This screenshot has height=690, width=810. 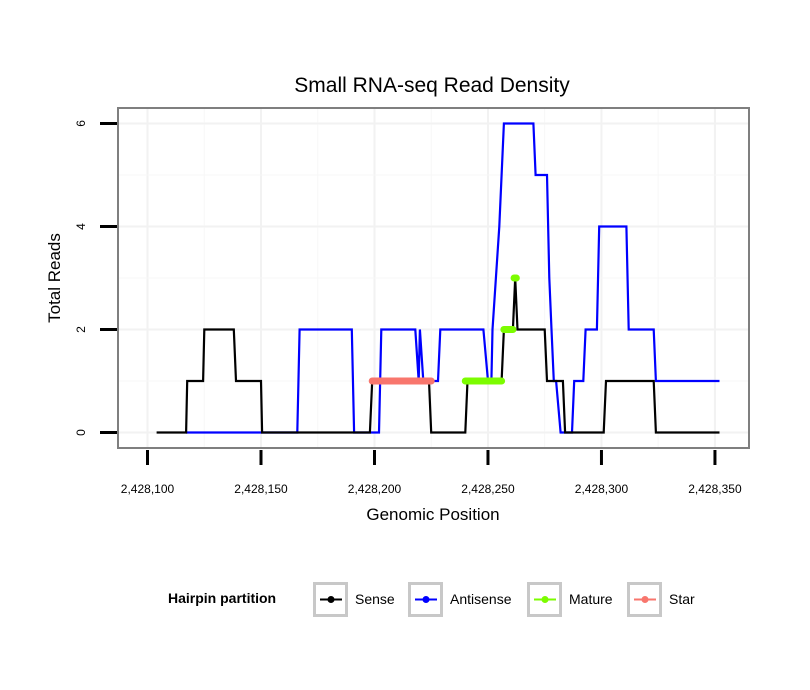 I want to click on y-tick-label: 0, so click(x=81, y=432).